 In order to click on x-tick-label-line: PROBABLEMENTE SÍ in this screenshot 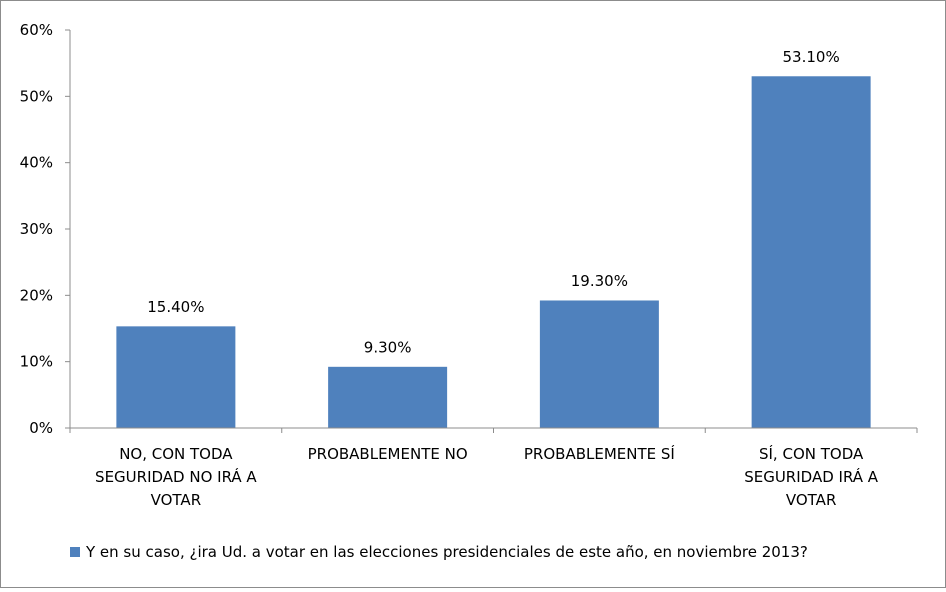, I will do `click(599, 453)`.